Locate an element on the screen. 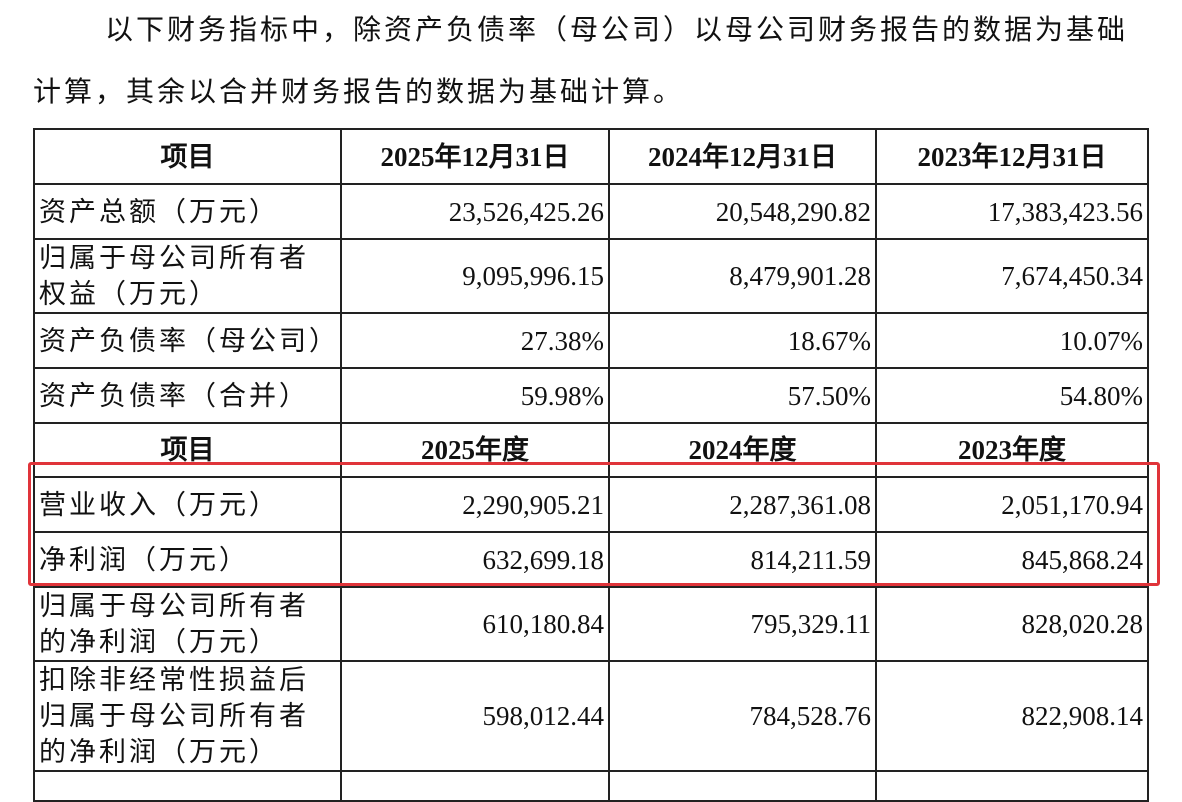 This screenshot has height=802, width=1182. value-cell: 17,383,423.56 is located at coordinates (1012, 211).